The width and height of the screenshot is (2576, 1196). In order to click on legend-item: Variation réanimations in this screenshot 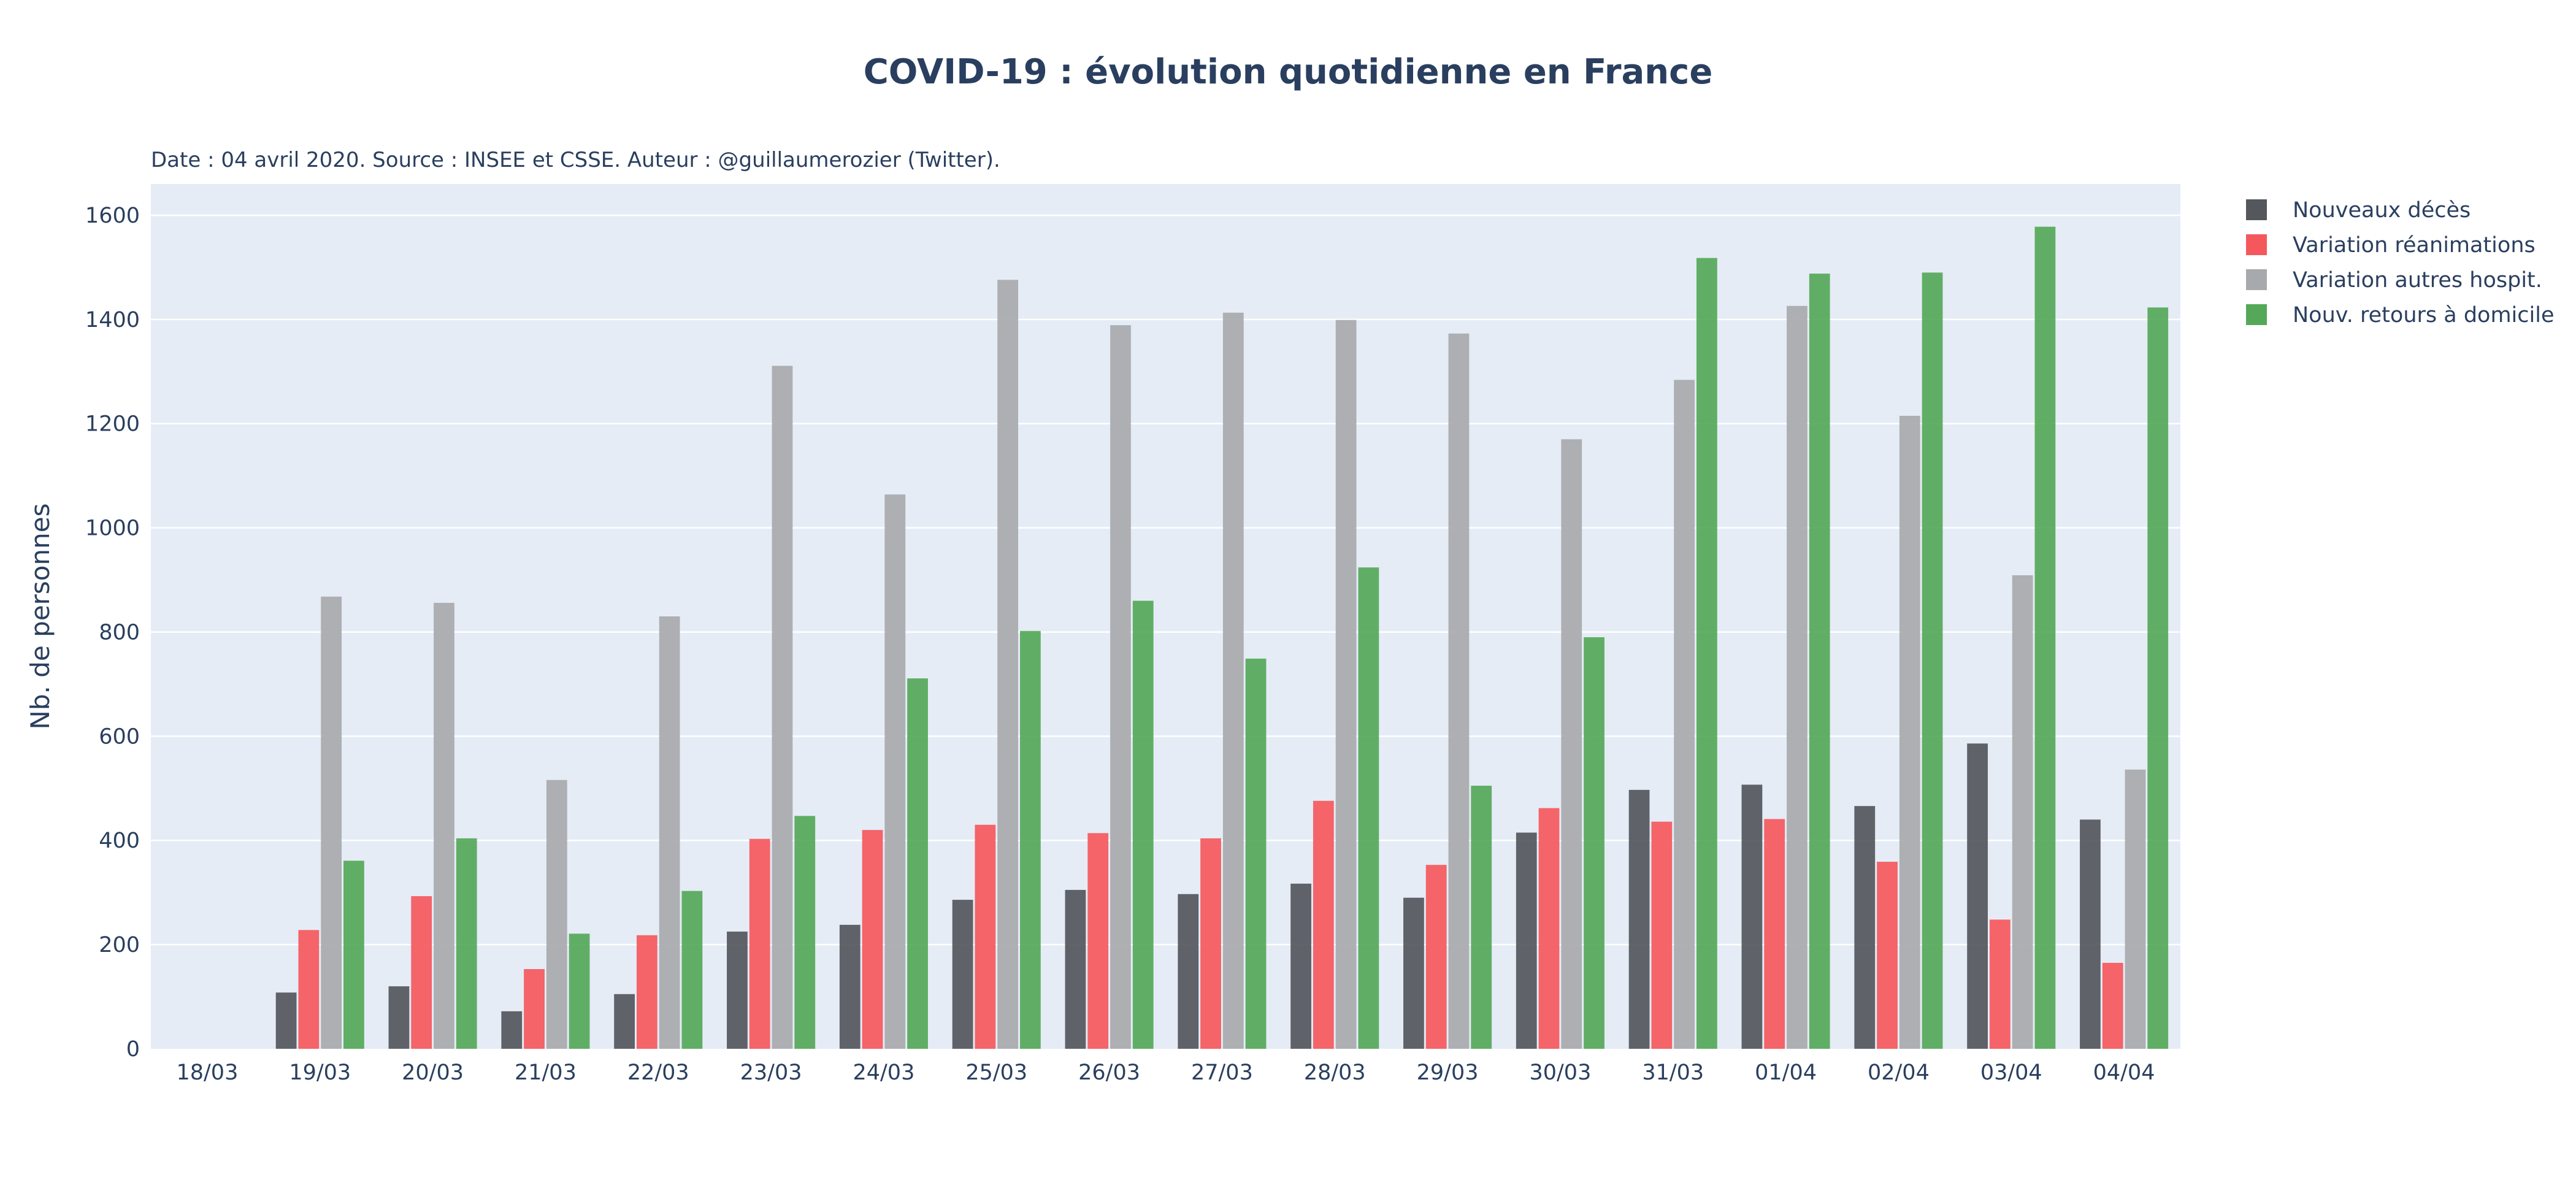, I will do `click(2391, 245)`.